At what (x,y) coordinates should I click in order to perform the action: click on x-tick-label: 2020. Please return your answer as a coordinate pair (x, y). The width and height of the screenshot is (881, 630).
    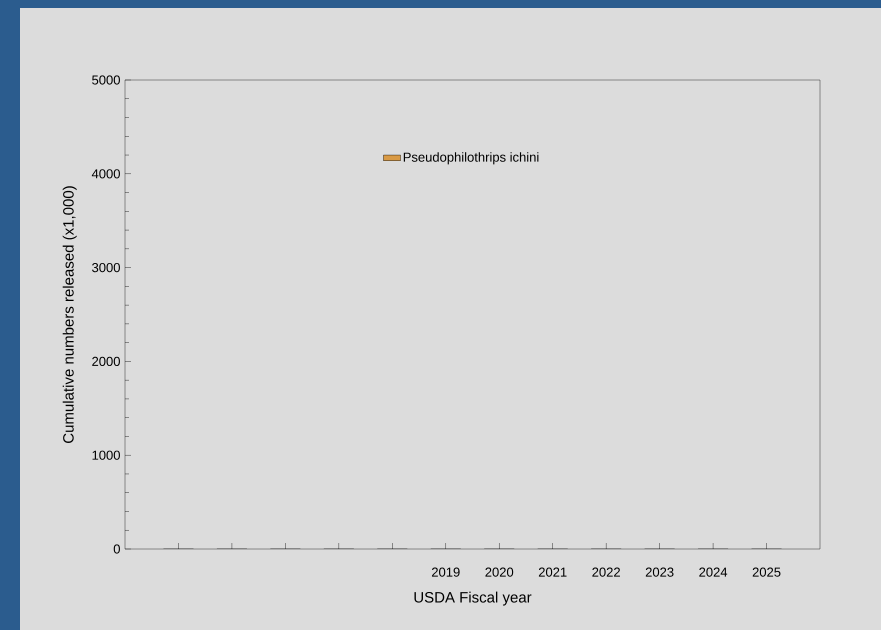
    Looking at the image, I should click on (499, 572).